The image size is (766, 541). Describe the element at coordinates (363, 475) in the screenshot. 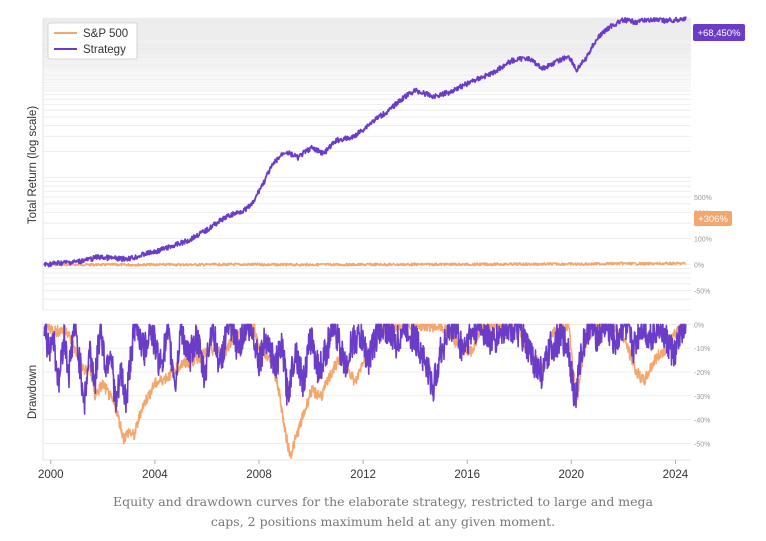

I see `x-tick-label: 2012` at that location.